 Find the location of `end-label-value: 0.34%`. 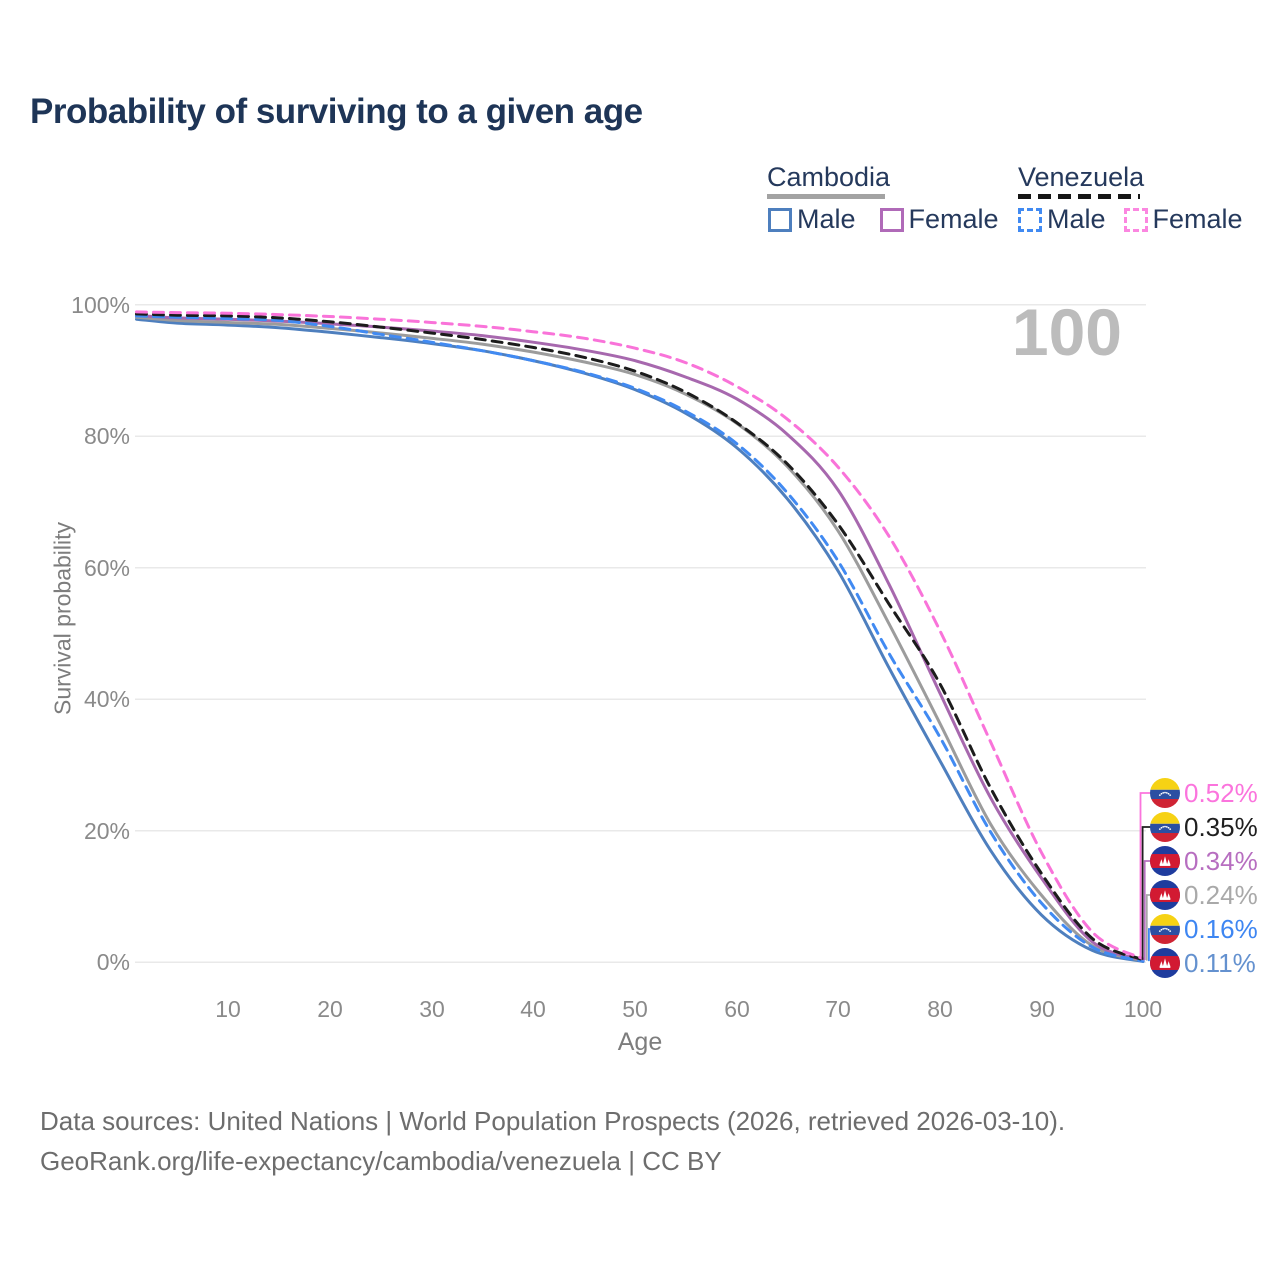

end-label-value: 0.34% is located at coordinates (1221, 860).